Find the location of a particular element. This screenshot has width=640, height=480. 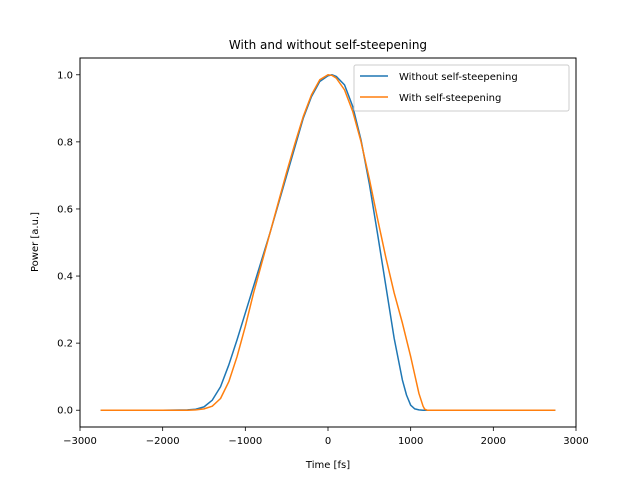

y-axis-label: Power [a.u.] is located at coordinates (35, 242).